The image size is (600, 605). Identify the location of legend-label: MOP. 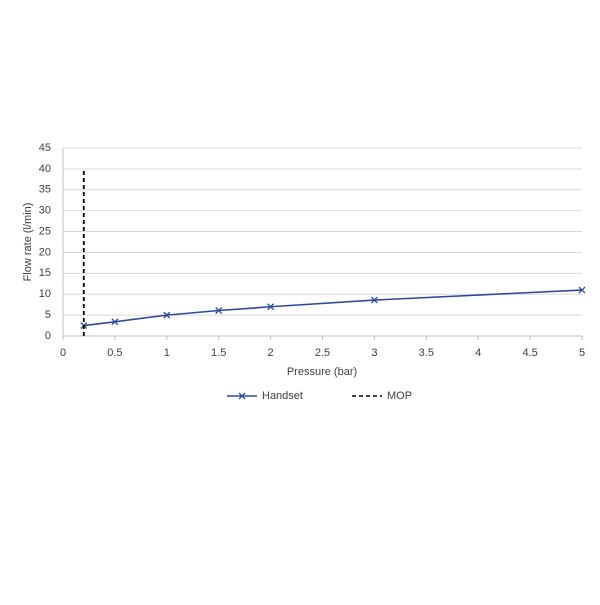
(399, 396).